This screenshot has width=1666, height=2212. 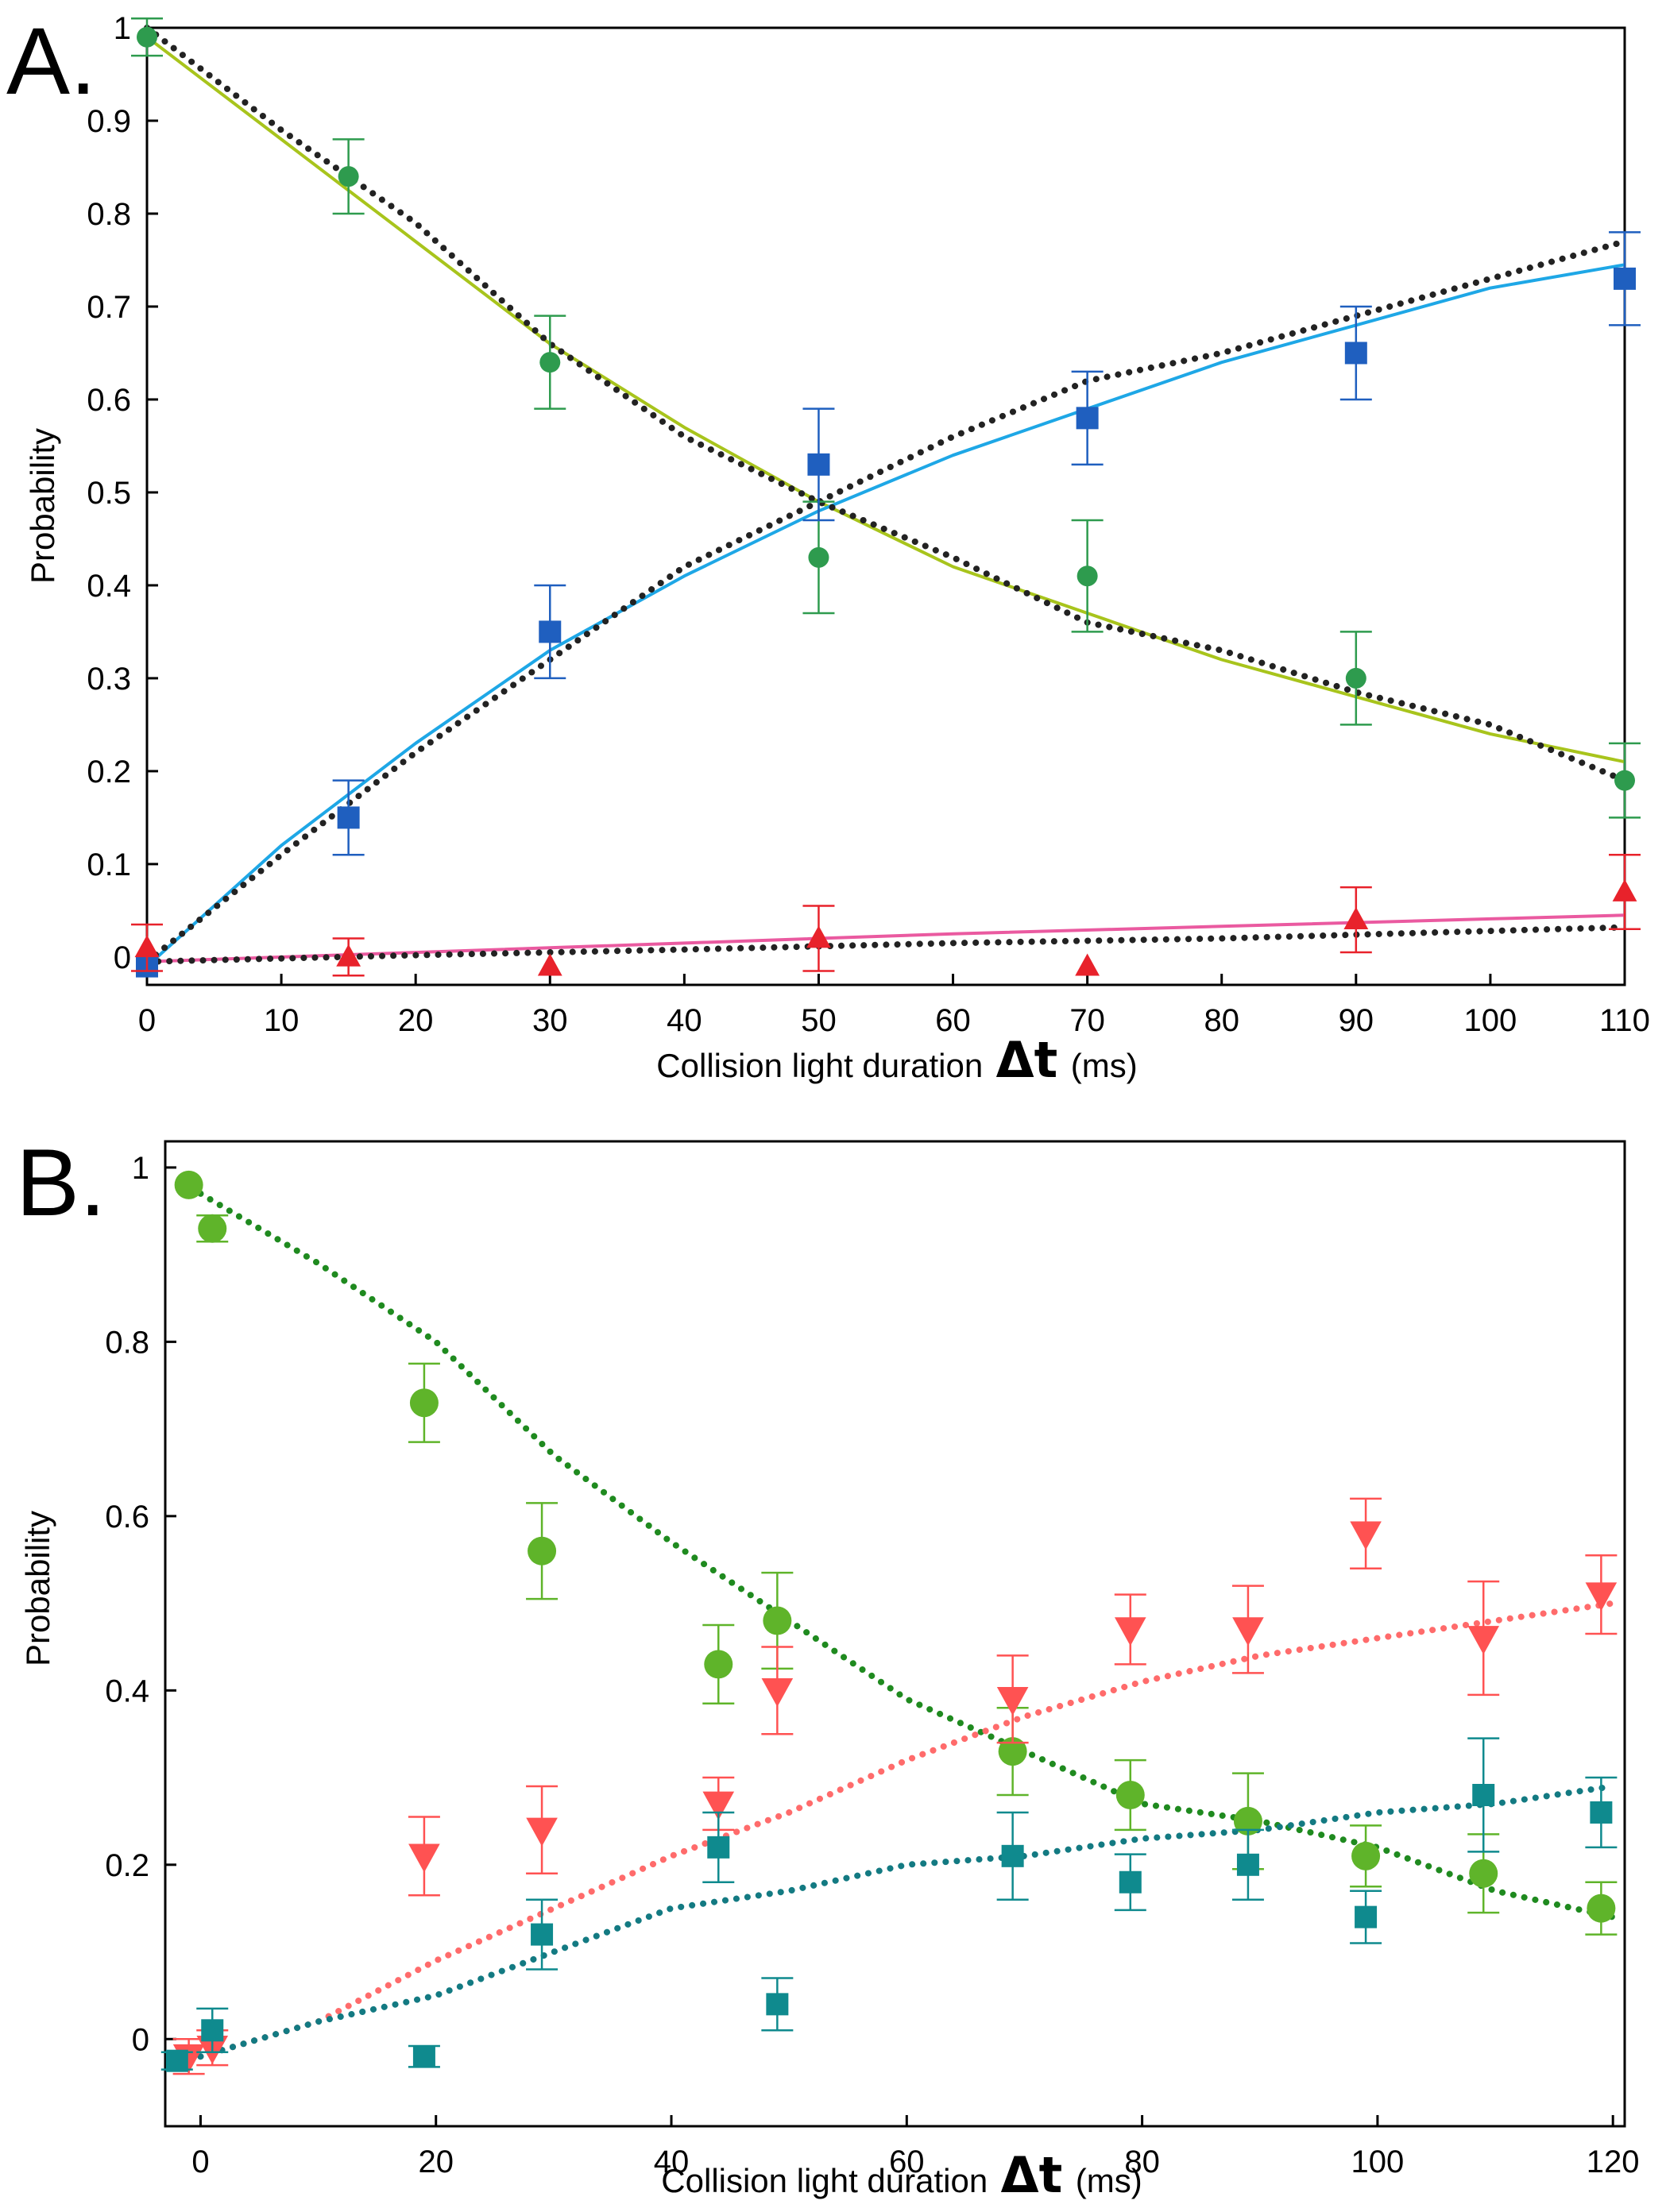 What do you see at coordinates (907, 1921) in the screenshot?
I see `simulation-line-b` at bounding box center [907, 1921].